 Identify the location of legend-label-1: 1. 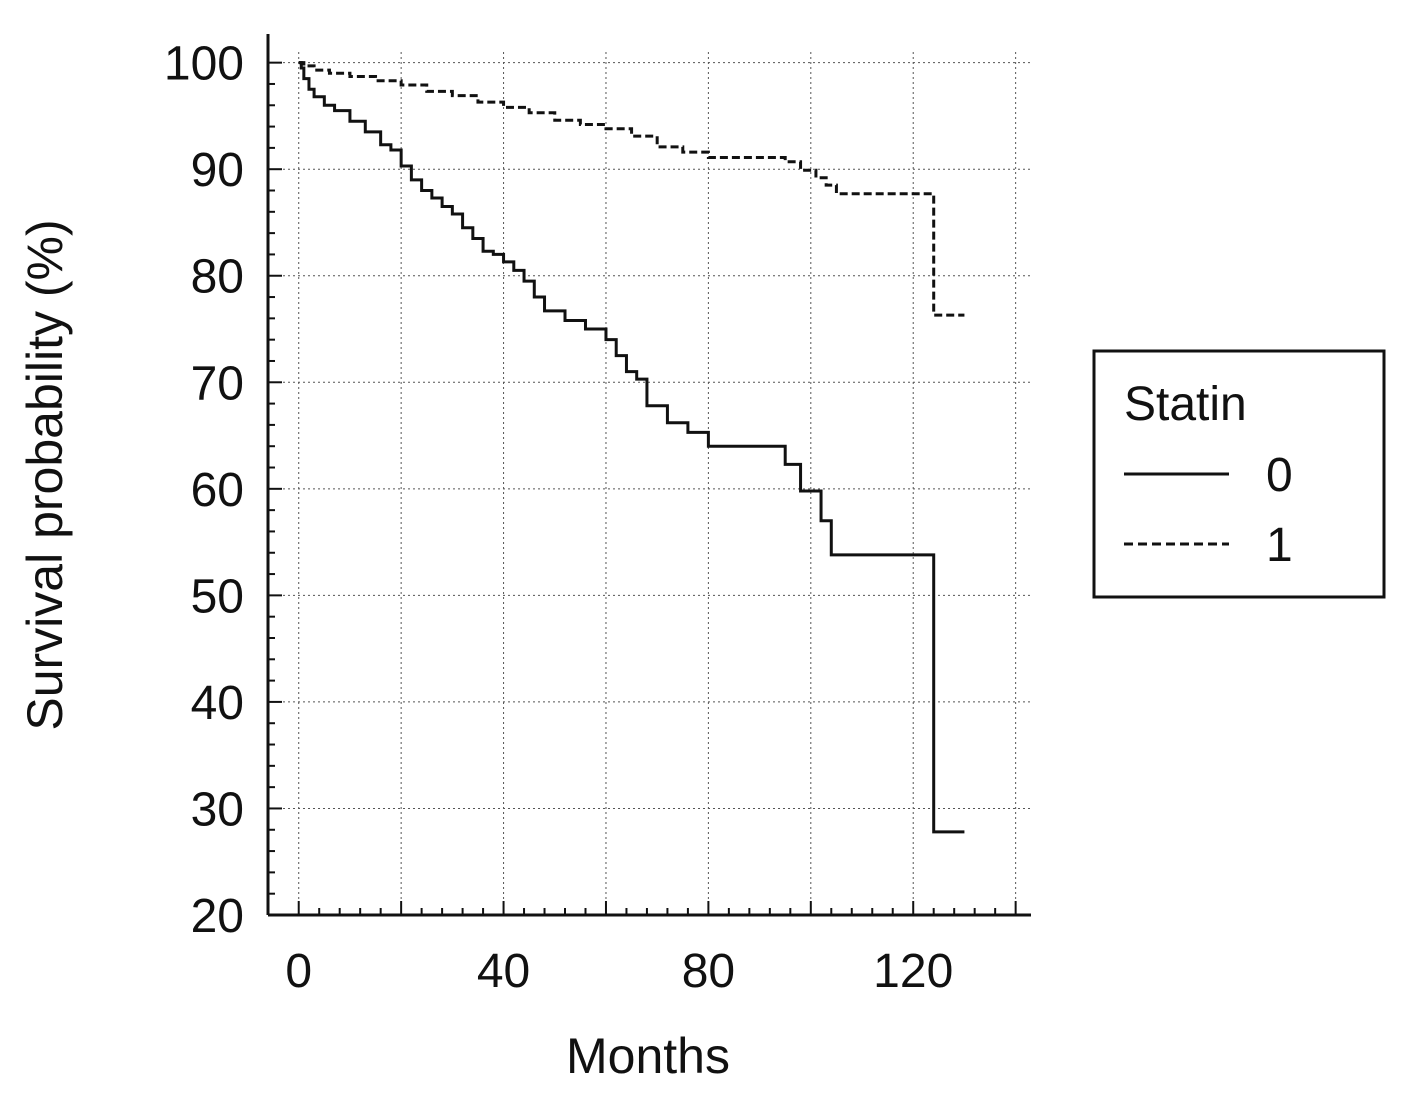
(1279, 545).